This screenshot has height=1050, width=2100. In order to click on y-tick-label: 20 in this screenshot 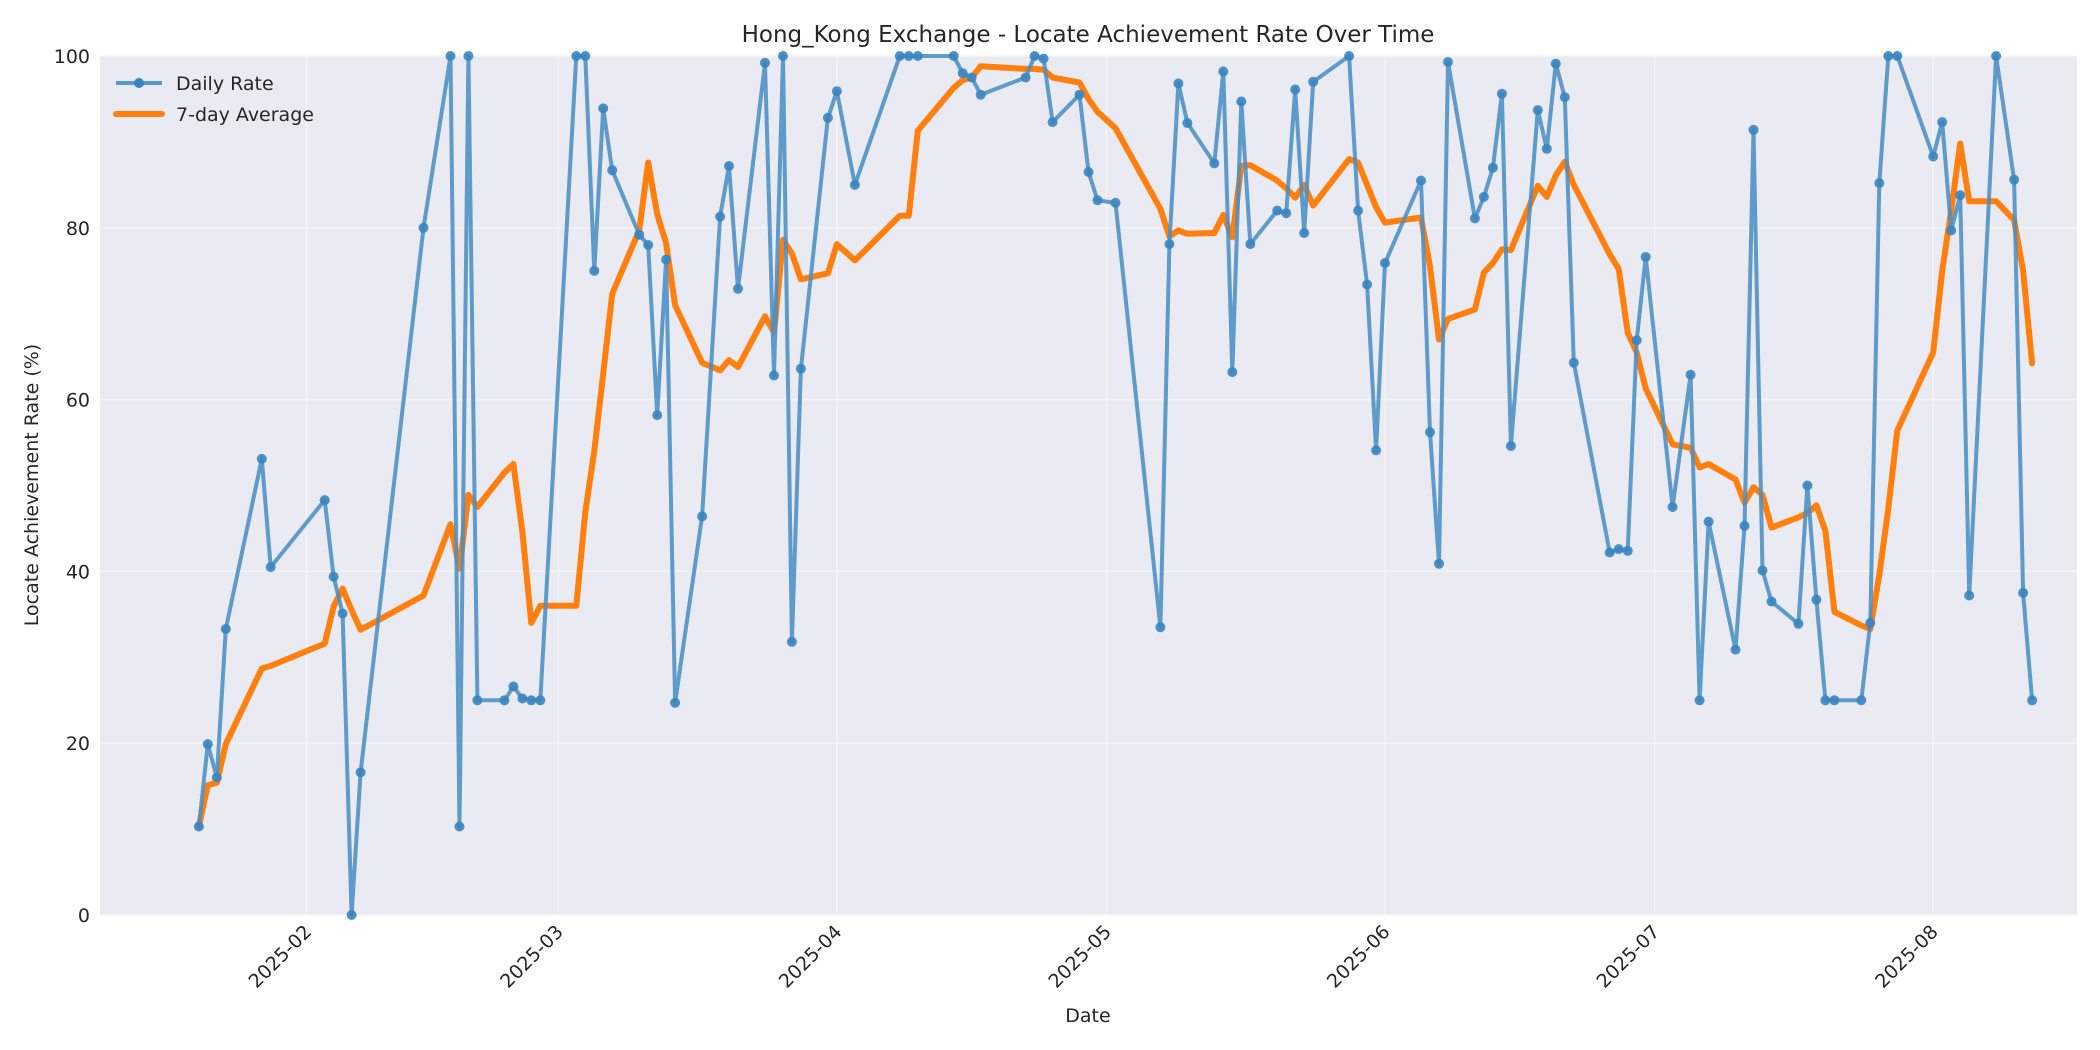, I will do `click(78, 744)`.